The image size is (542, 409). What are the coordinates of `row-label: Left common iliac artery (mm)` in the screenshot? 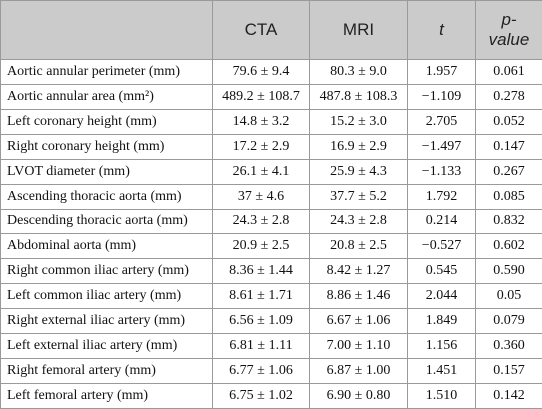 It's located at (106, 296).